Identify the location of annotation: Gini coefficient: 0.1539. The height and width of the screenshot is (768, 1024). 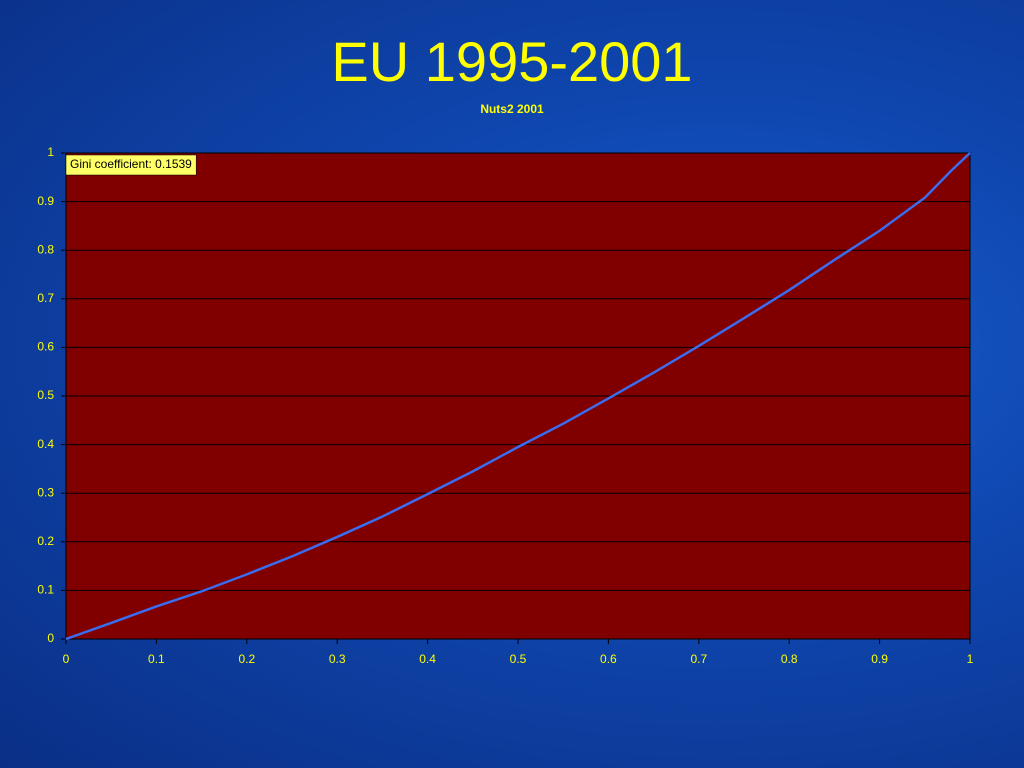
(131, 164).